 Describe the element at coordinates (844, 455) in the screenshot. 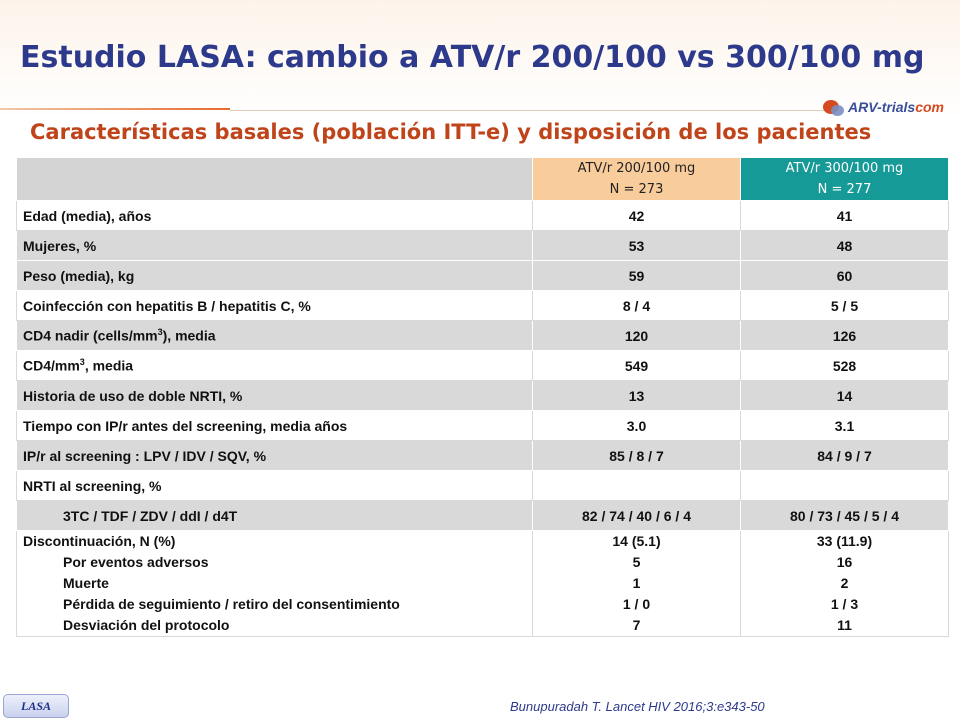

I see `row-value-atv-300: 84 / 9 / 7` at that location.